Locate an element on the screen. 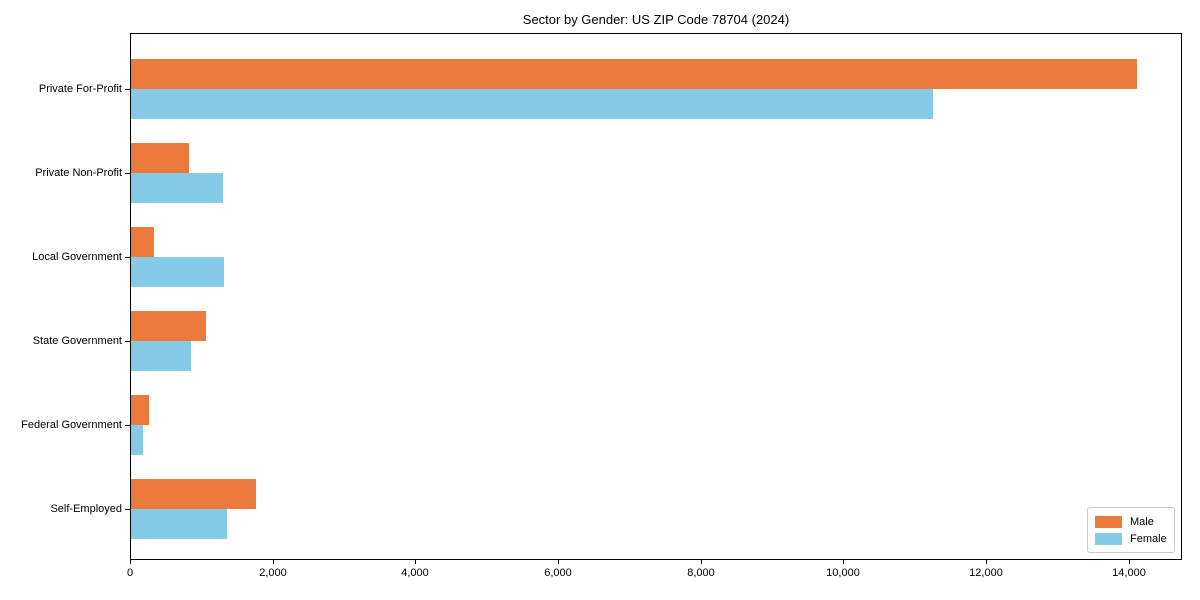 The width and height of the screenshot is (1200, 600). legend: Male Female is located at coordinates (1131, 530).